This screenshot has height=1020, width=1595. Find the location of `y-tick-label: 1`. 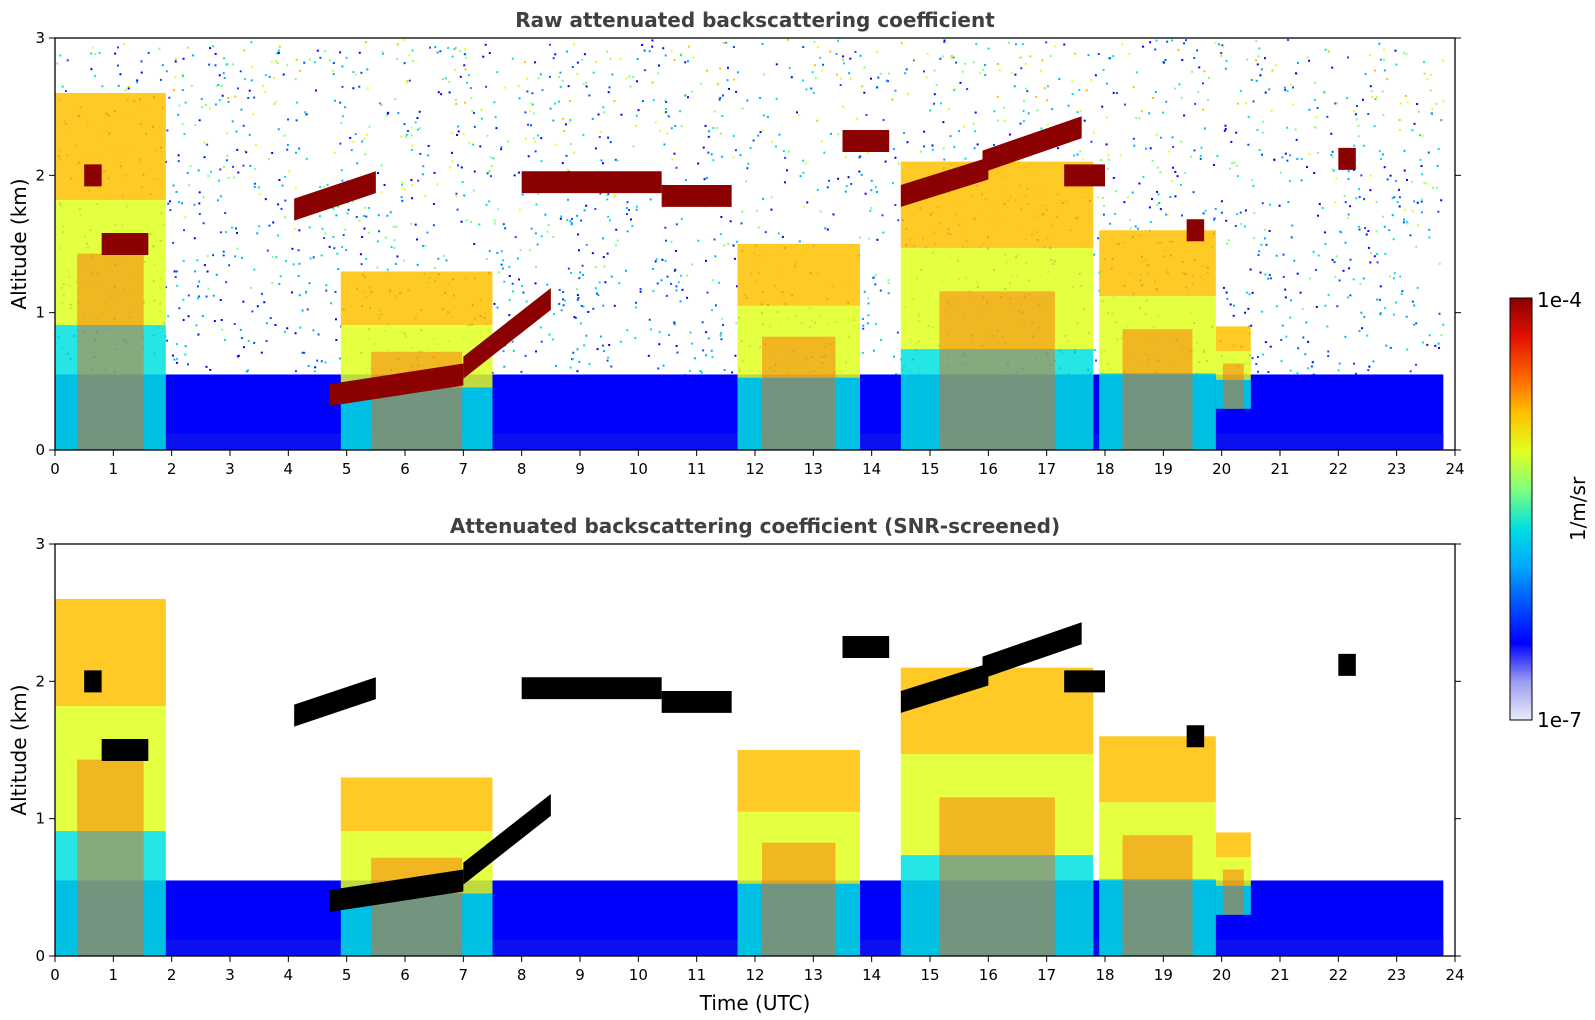

y-tick-label: 1 is located at coordinates (40, 819).